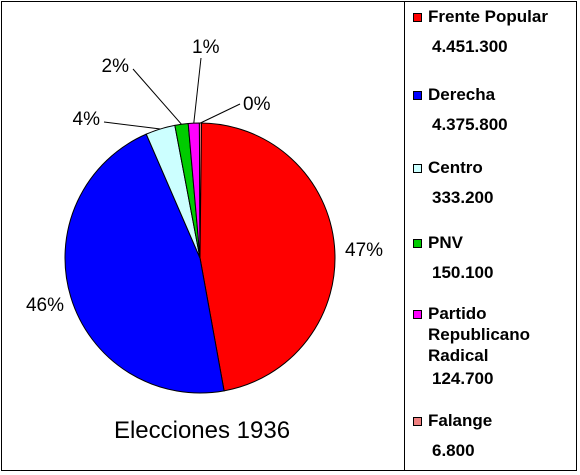 The width and height of the screenshot is (580, 475). I want to click on percent-label-5: 1%, so click(206, 47).